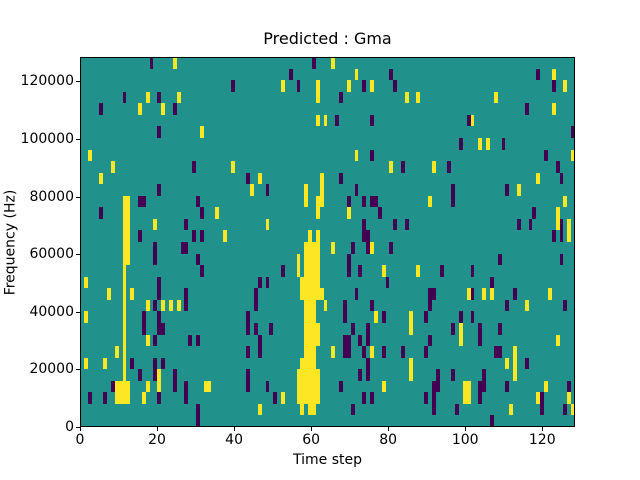 The width and height of the screenshot is (640, 480). What do you see at coordinates (466, 429) in the screenshot?
I see `x-axis-tick` at bounding box center [466, 429].